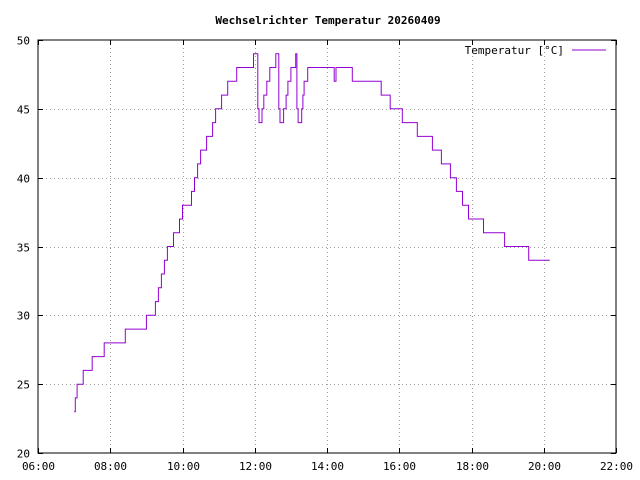 The width and height of the screenshot is (640, 480). What do you see at coordinates (23, 110) in the screenshot?
I see `y-tick-label: 45` at bounding box center [23, 110].